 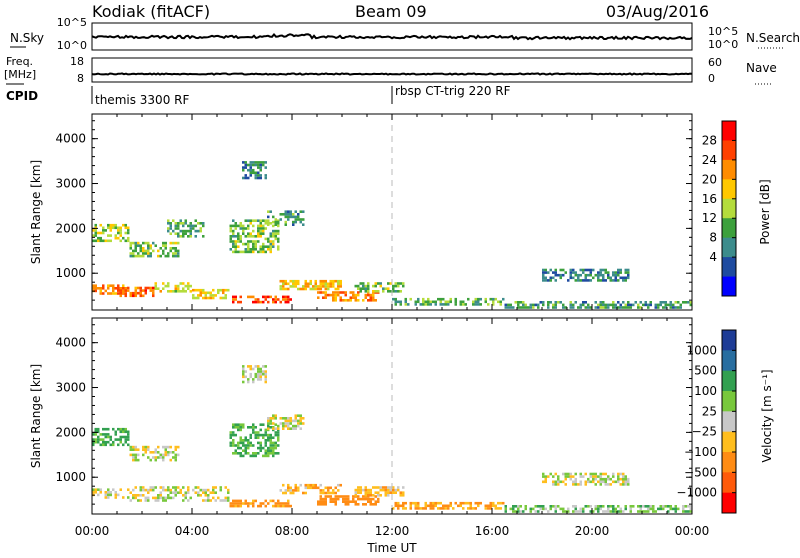 I want to click on nave-tick-bottom: 0, so click(x=711, y=78).